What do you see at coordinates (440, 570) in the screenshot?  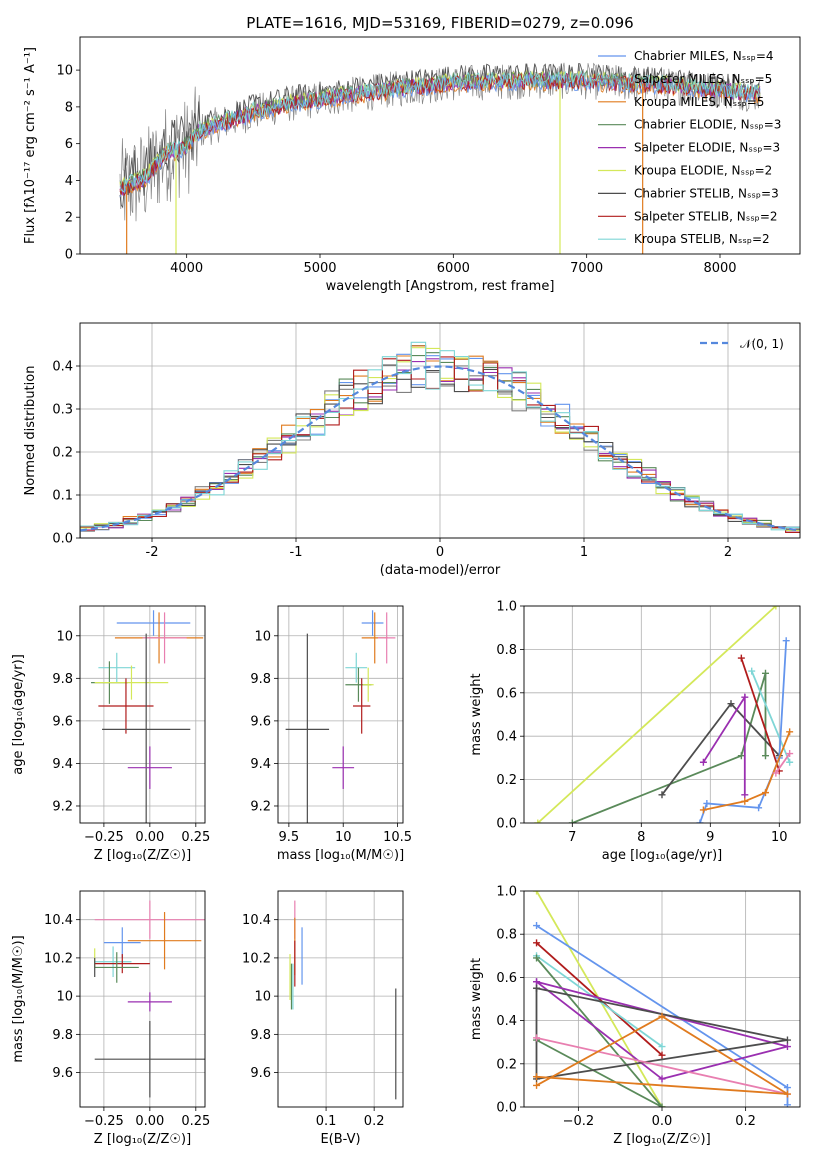 I see `x-axis-label: (data-model)/error` at bounding box center [440, 570].